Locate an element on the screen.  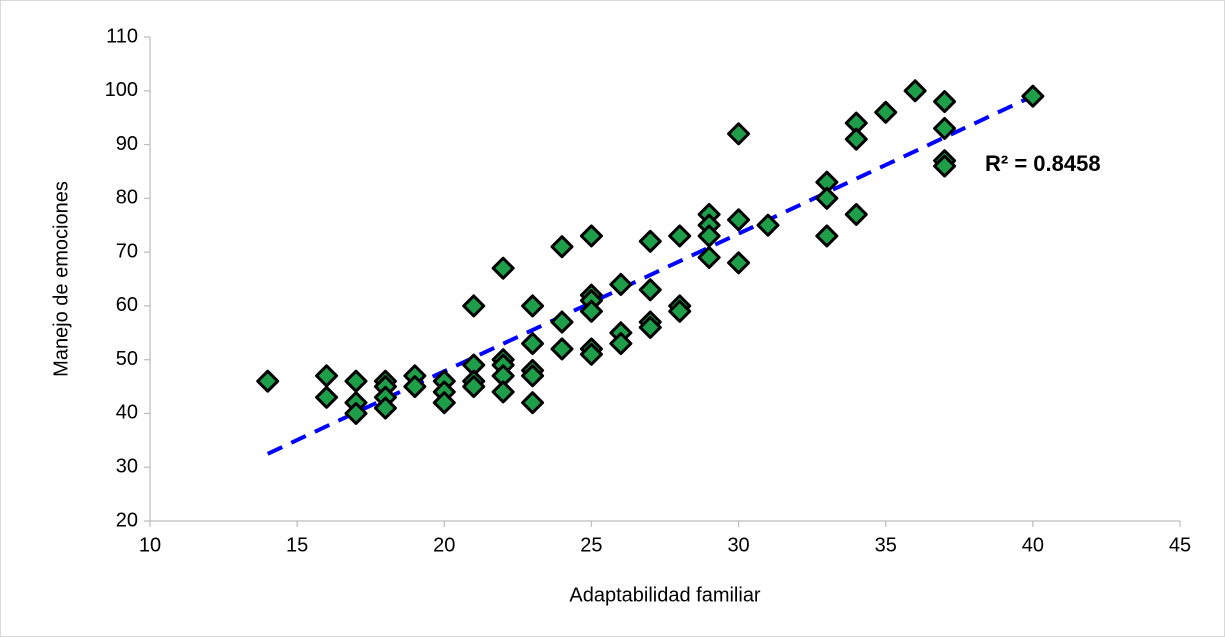
y-tick-label: 20 is located at coordinates (127, 520).